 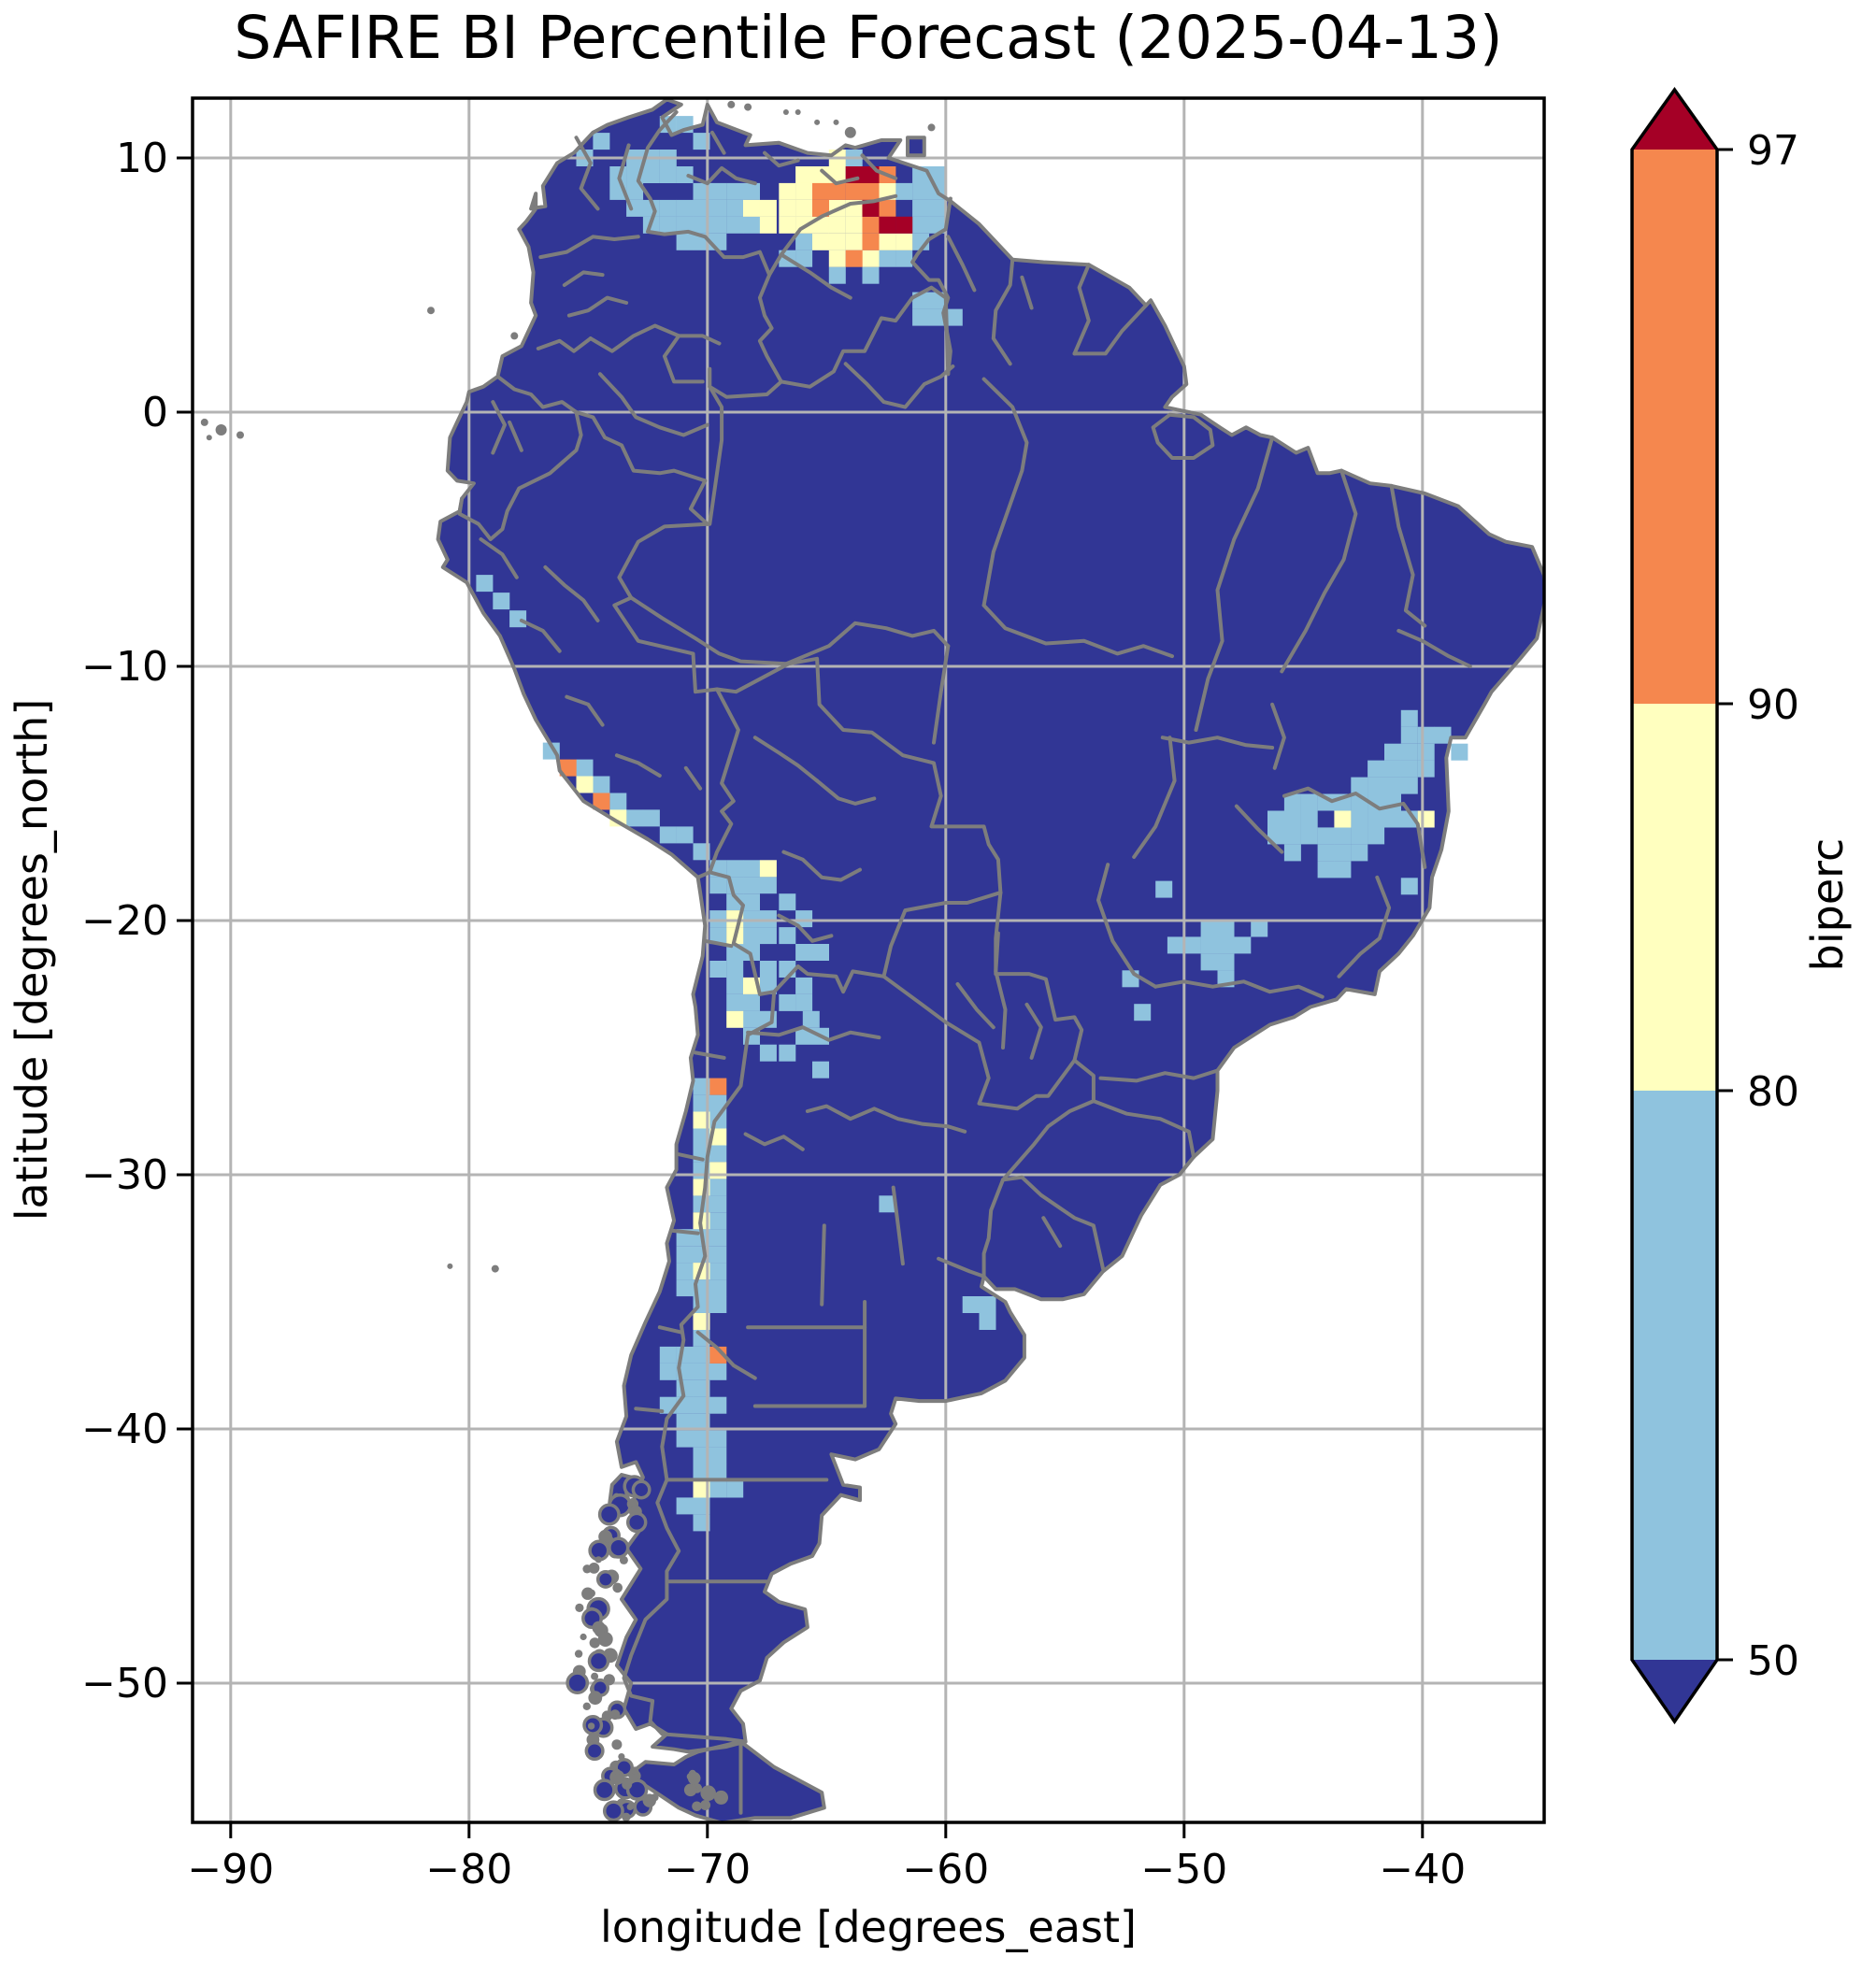 I want to click on colorbar-body, so click(x=1674, y=905).